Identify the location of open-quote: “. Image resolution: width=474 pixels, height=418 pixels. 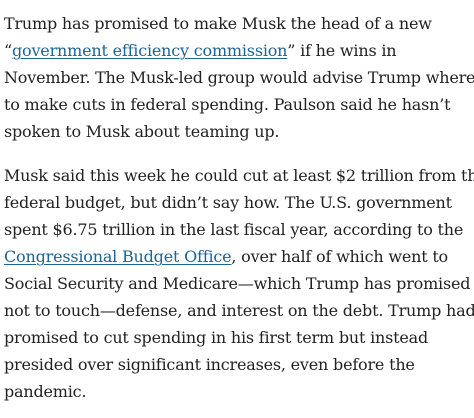
(8, 50).